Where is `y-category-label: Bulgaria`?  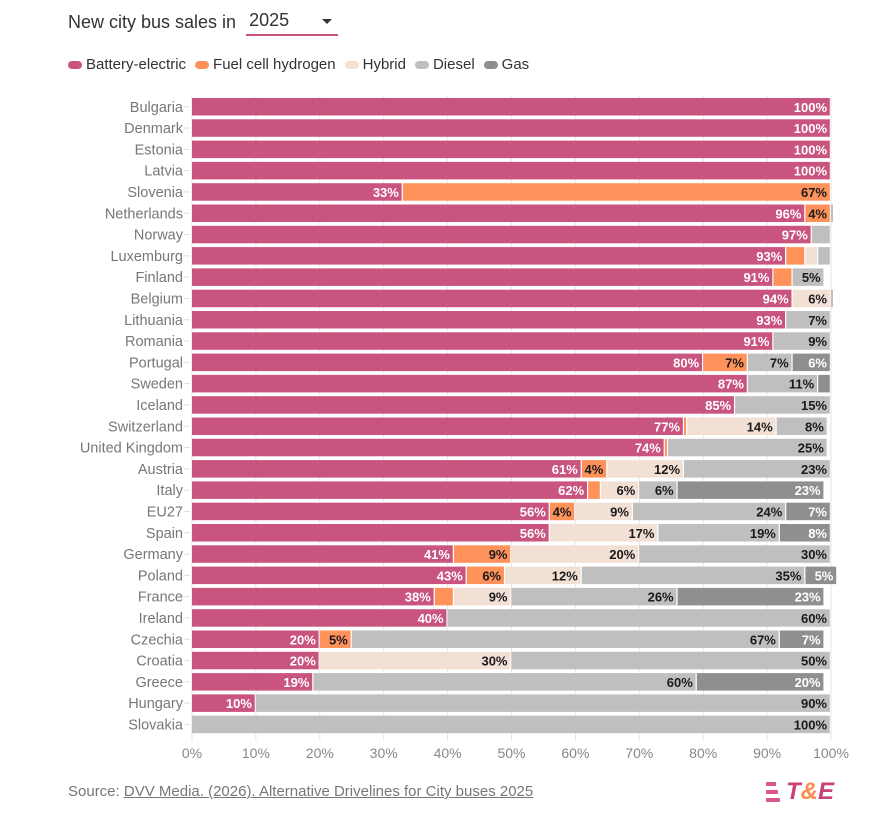
y-category-label: Bulgaria is located at coordinates (157, 108).